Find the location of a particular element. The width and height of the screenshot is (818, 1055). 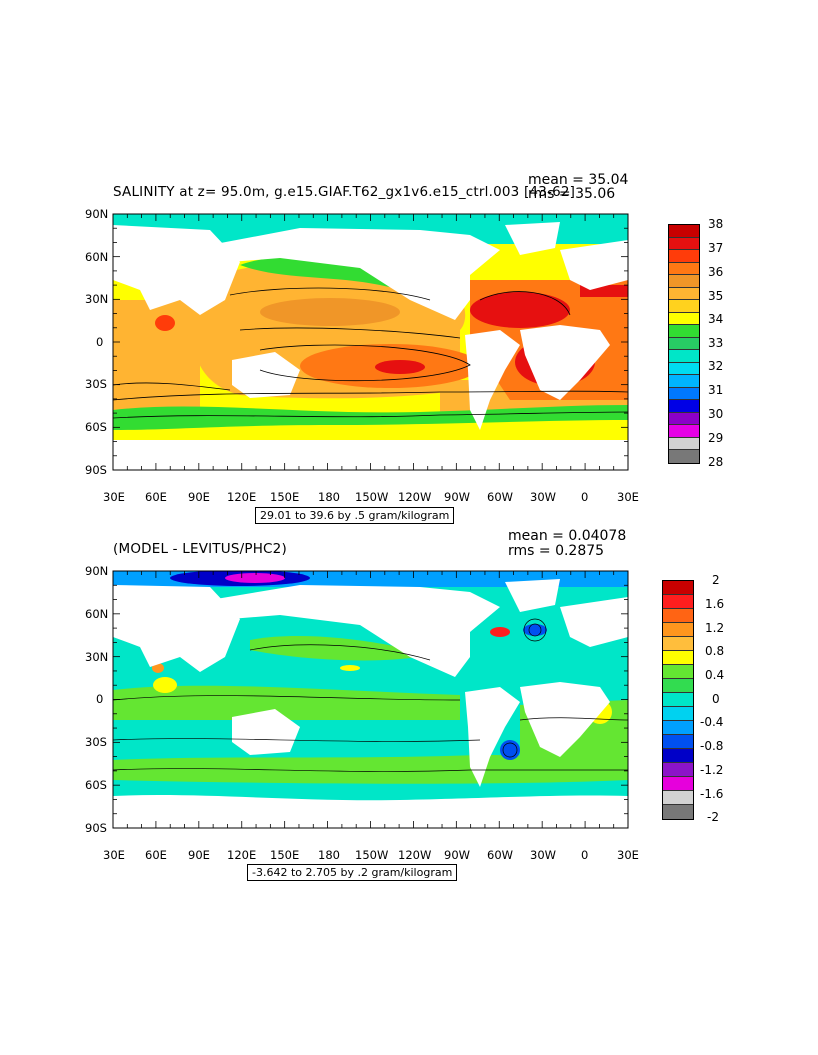

colorbar-label: 37 is located at coordinates (716, 248).